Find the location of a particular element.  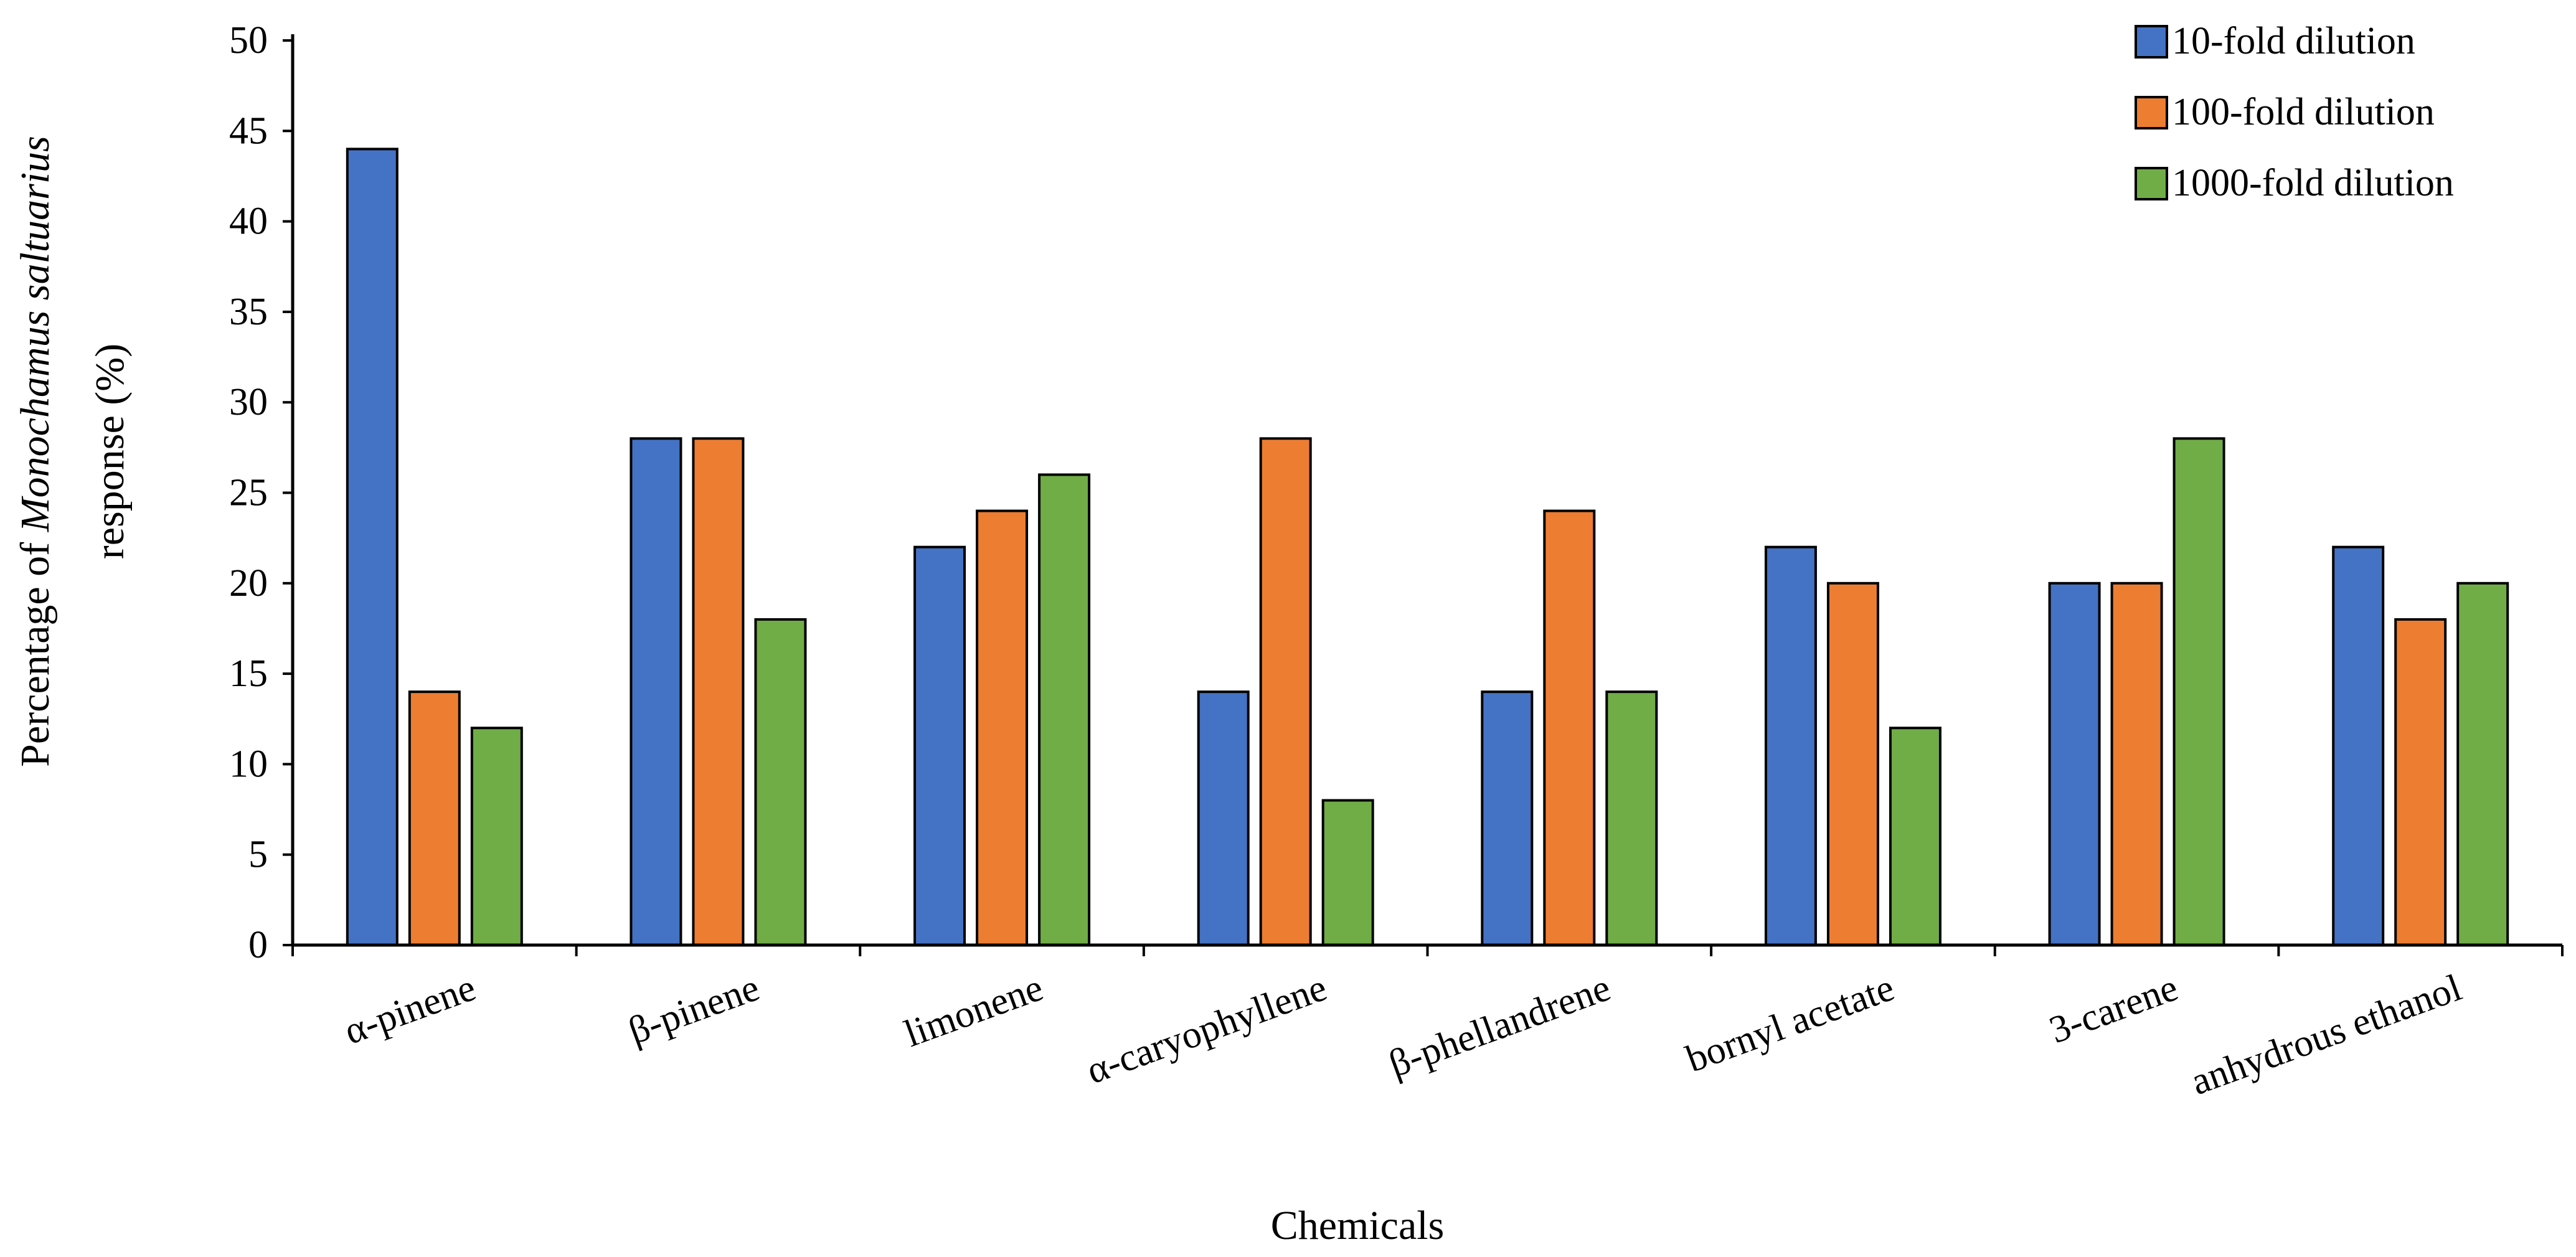

y-axis-title-line-2: response (%) is located at coordinates (110, 451).